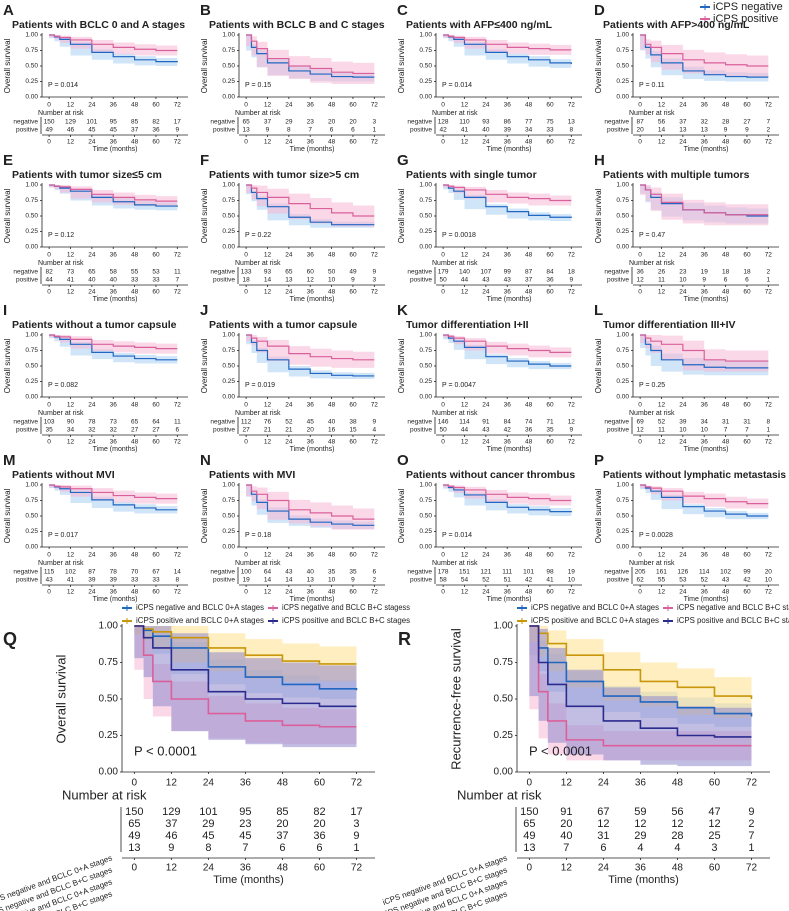 The image size is (789, 911). What do you see at coordinates (751, 836) in the screenshot?
I see `risk-count: 7` at bounding box center [751, 836].